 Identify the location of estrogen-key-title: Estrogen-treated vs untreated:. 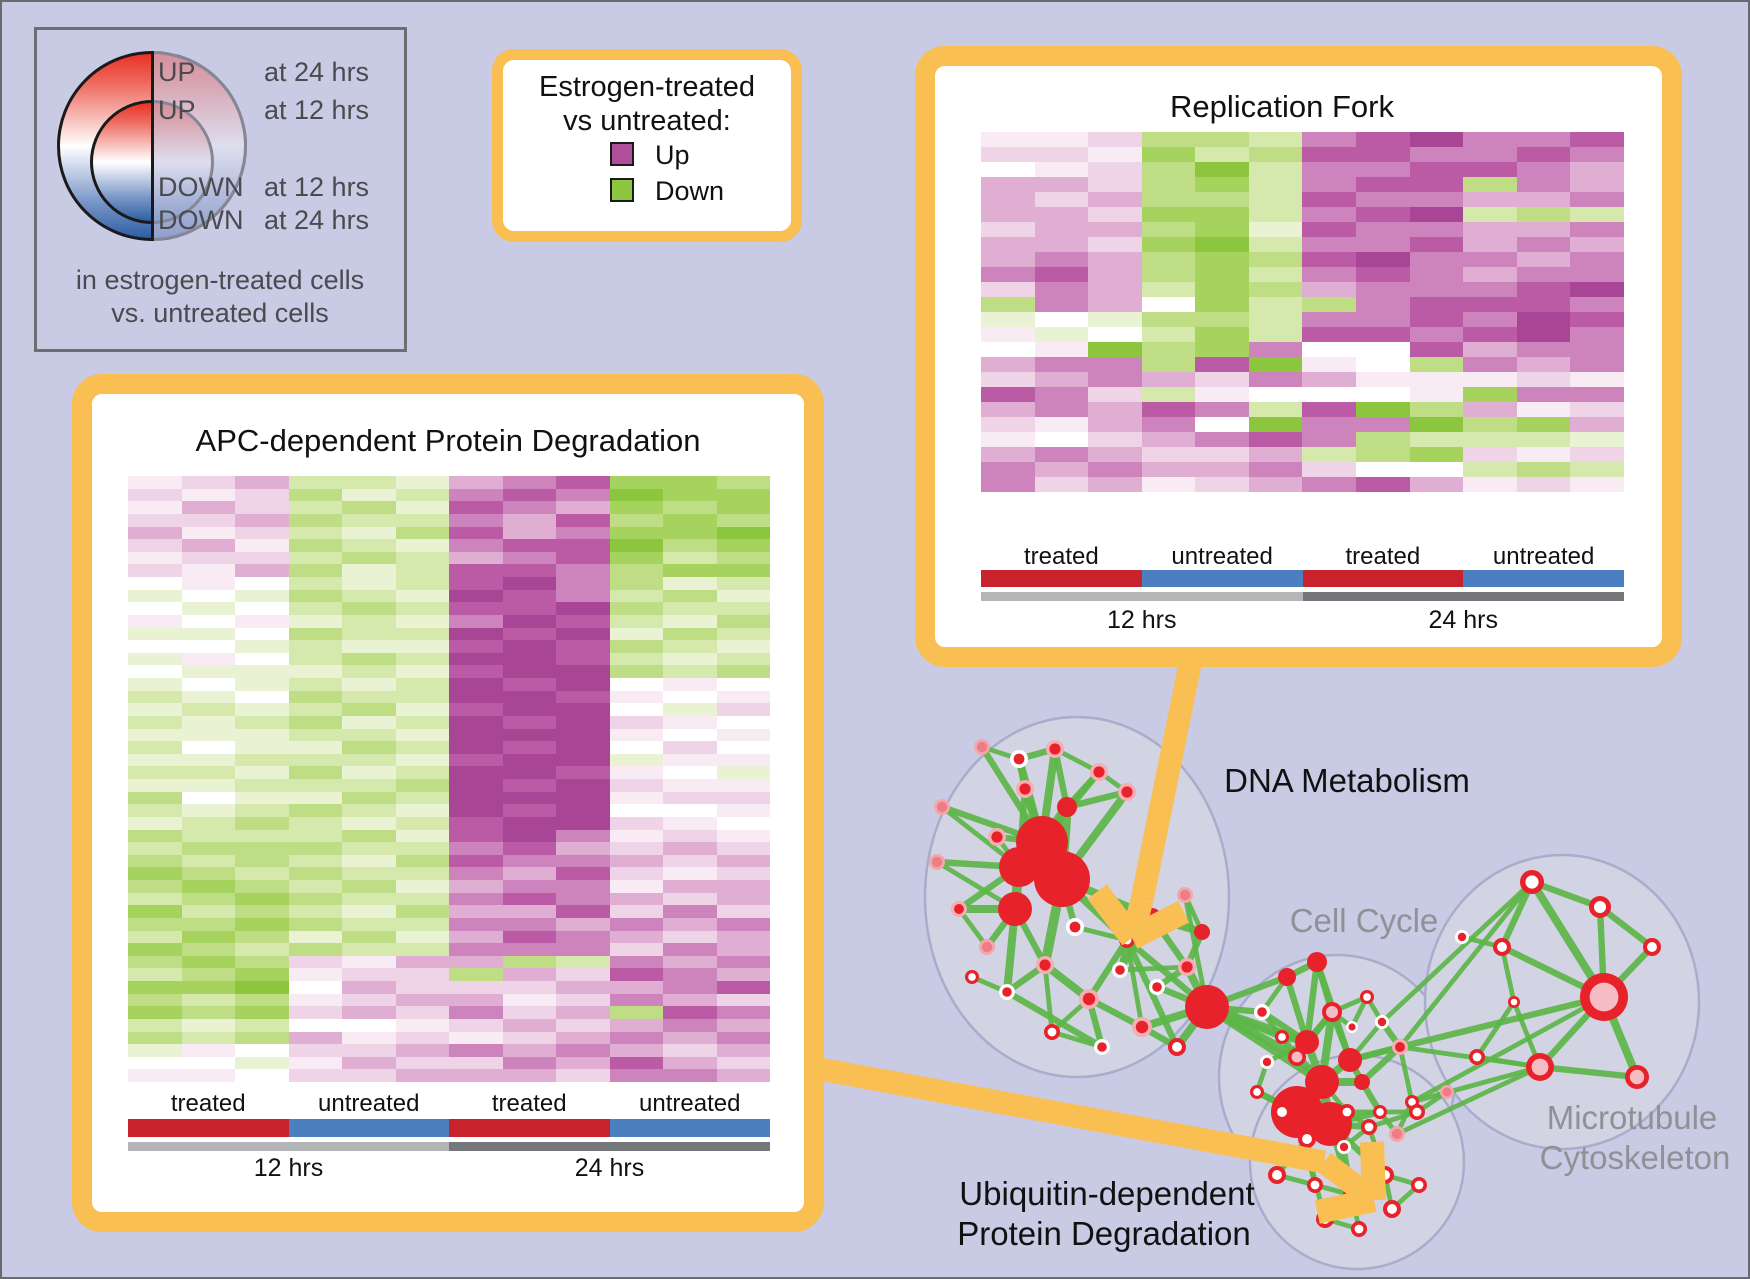
(647, 104).